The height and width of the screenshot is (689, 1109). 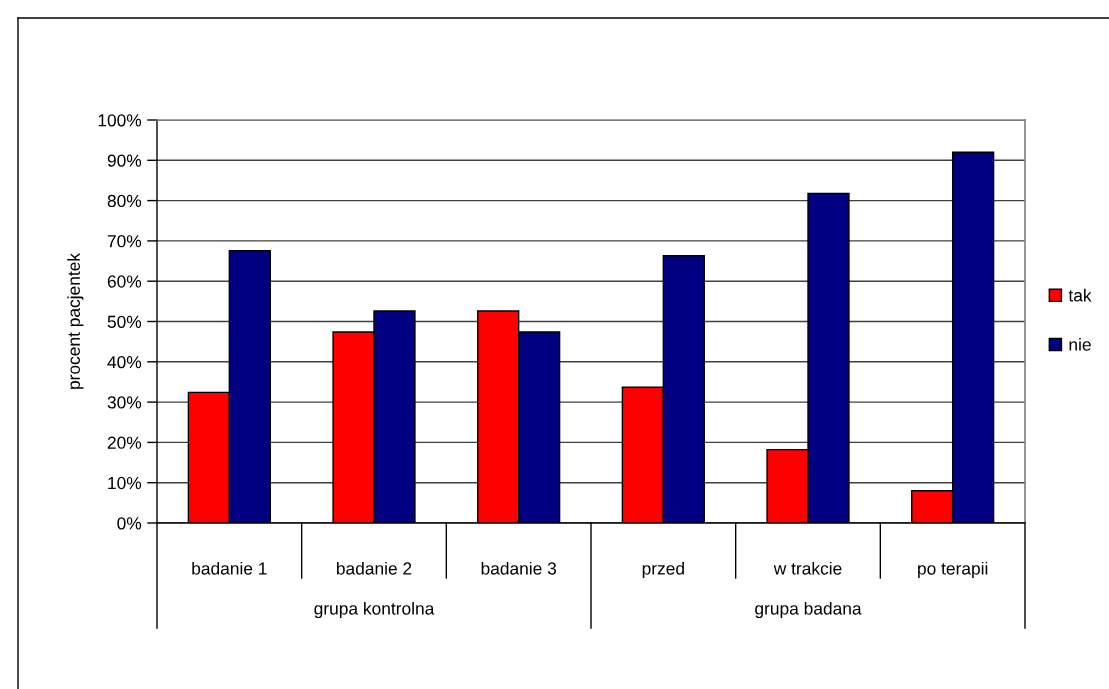 What do you see at coordinates (374, 610) in the screenshot?
I see `text: grupa kontrolna` at bounding box center [374, 610].